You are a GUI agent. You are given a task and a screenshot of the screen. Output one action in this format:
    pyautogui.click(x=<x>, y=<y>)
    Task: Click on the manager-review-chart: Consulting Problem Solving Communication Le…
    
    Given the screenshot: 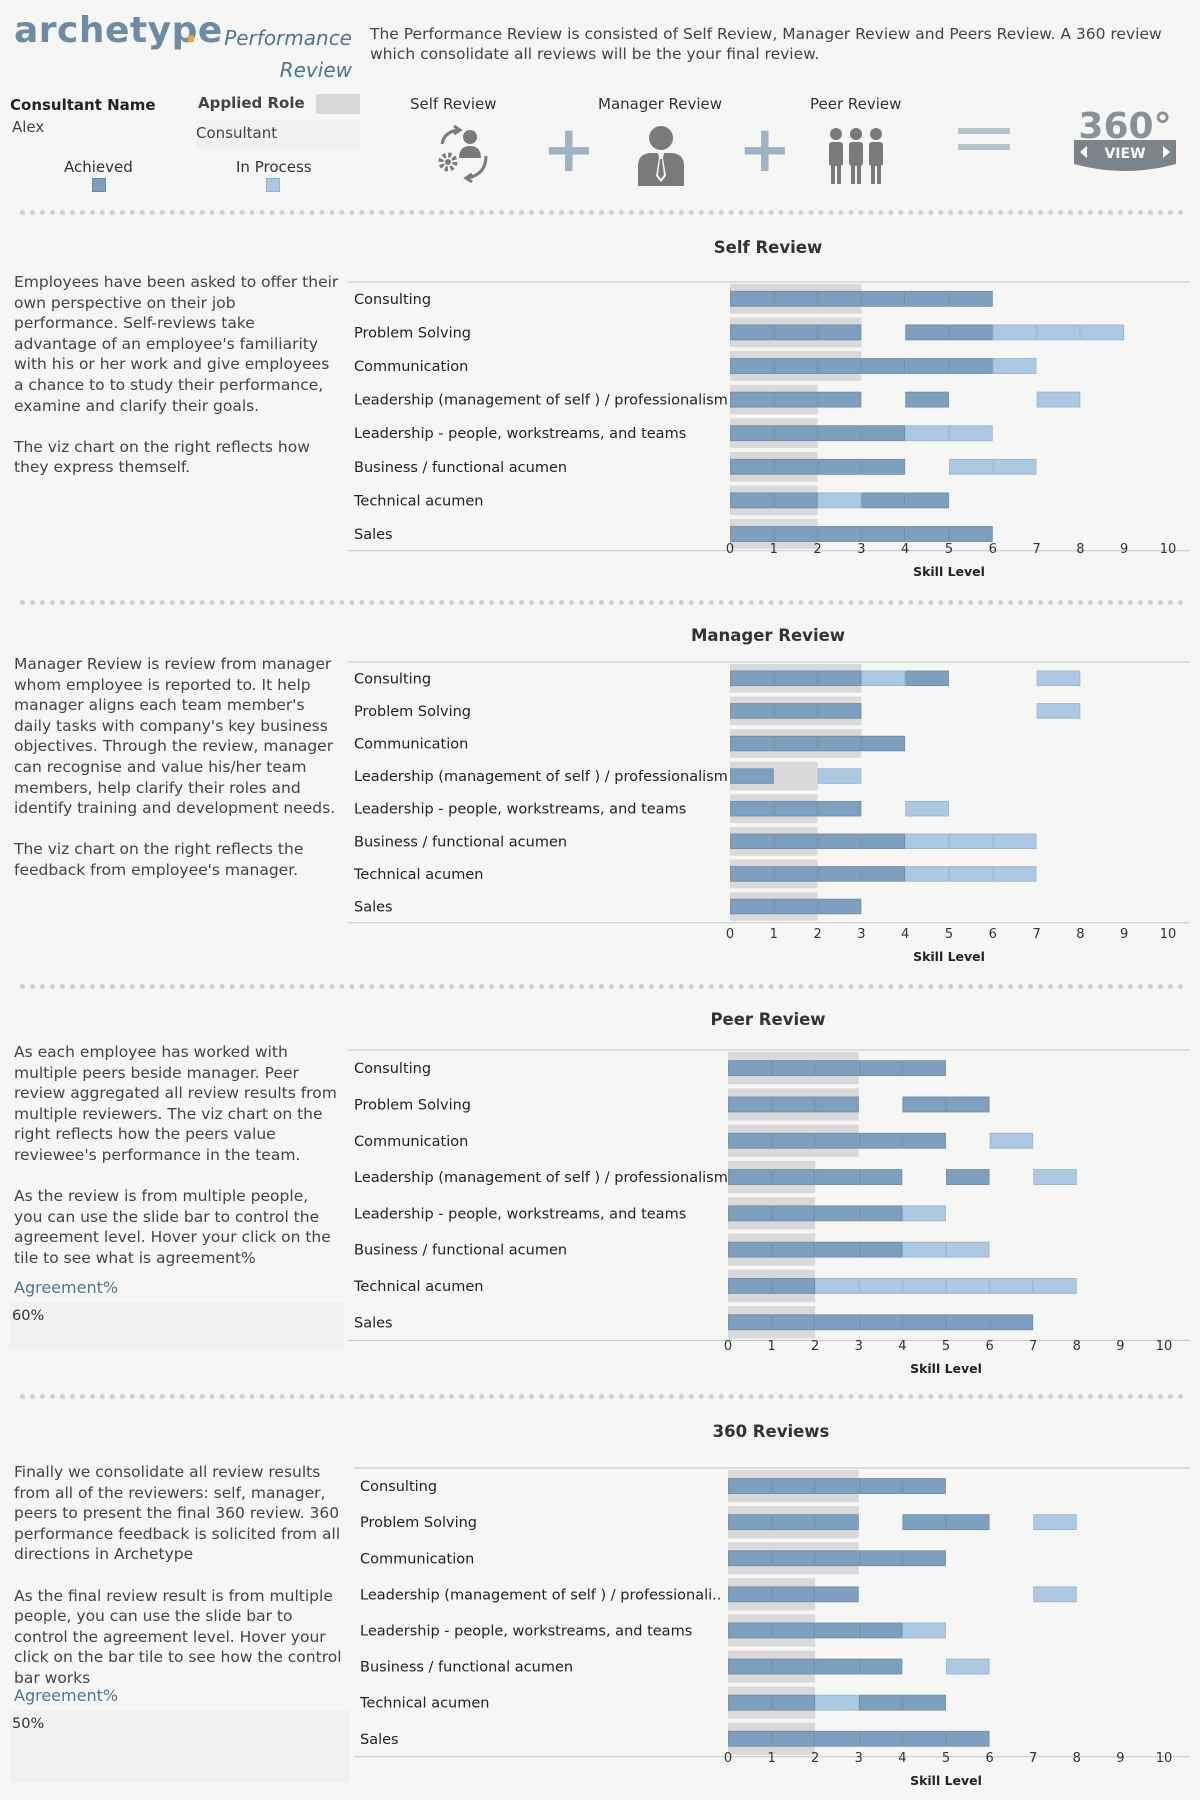 What is the action you would take?
    pyautogui.click(x=769, y=810)
    